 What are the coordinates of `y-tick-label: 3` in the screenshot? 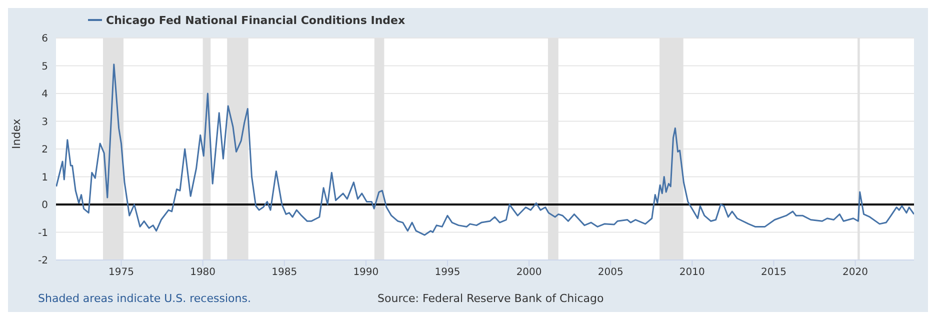 It's located at (45, 122).